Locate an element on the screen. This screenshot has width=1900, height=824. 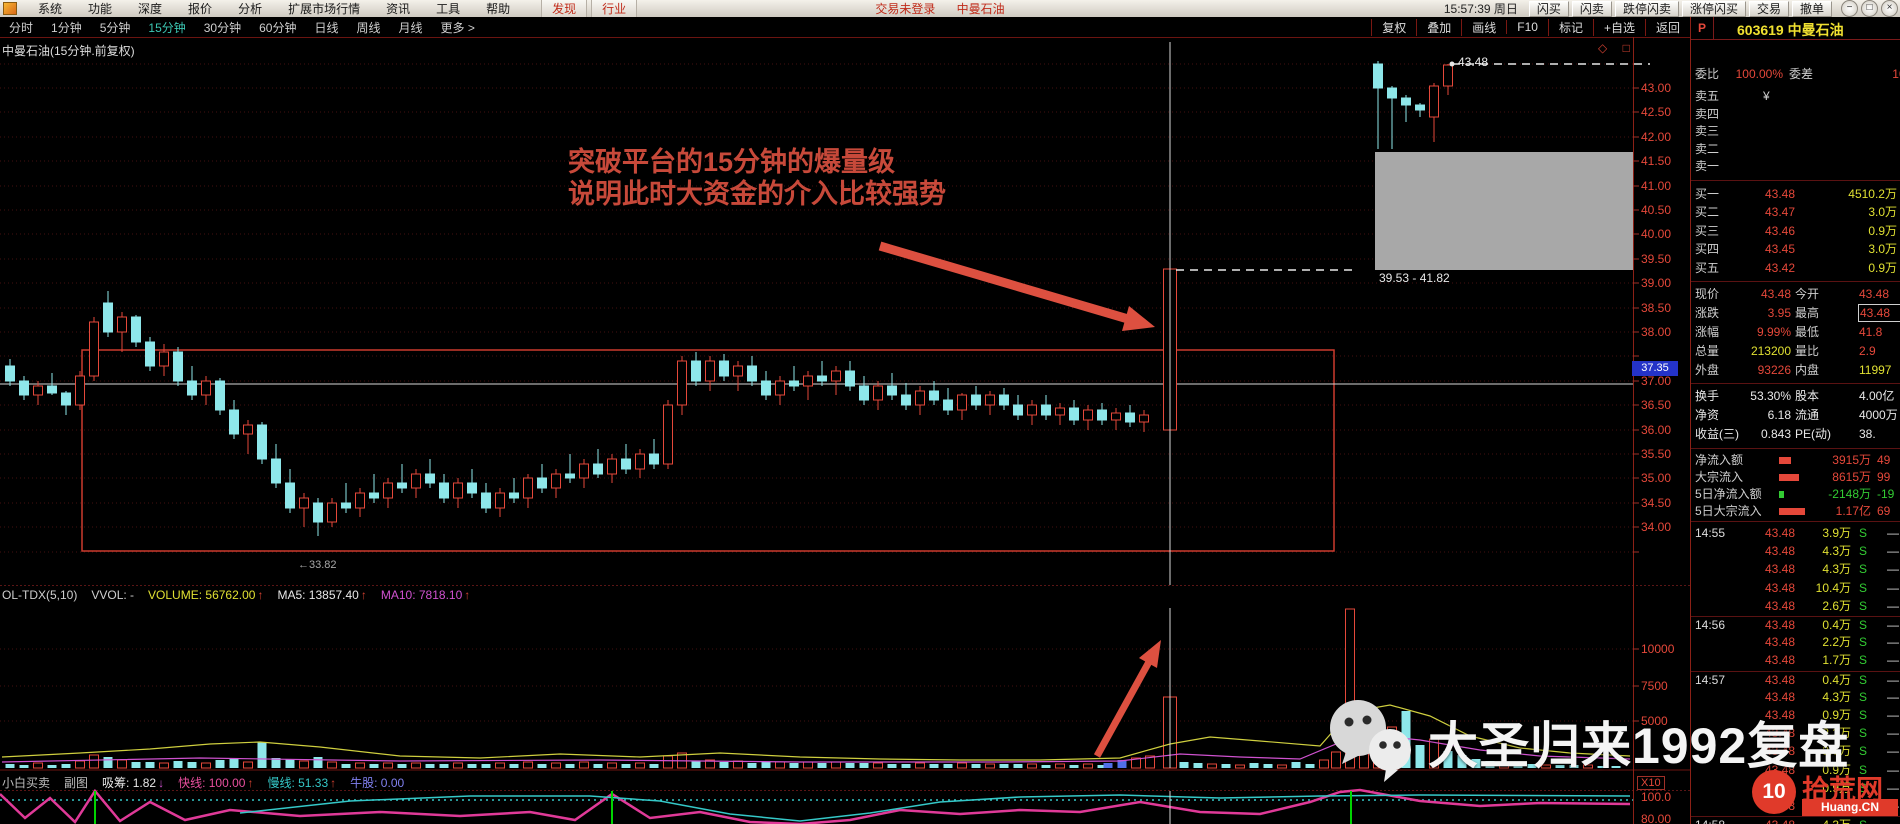
timeframe-tab-1分钟: 1分钟 is located at coordinates (66, 27).